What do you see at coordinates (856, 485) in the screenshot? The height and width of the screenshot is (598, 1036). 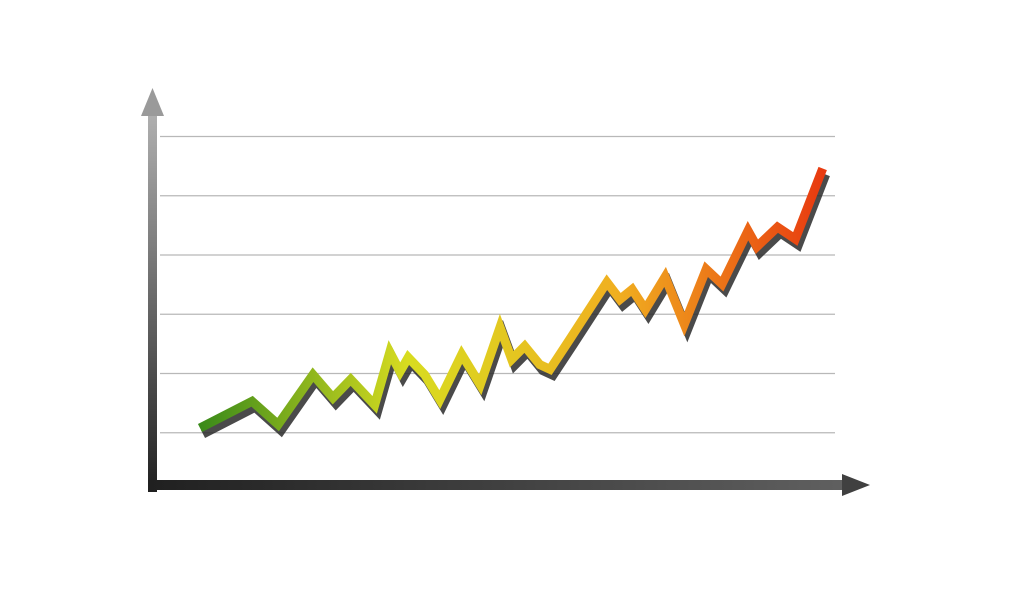 I see `x-axis-arrow` at bounding box center [856, 485].